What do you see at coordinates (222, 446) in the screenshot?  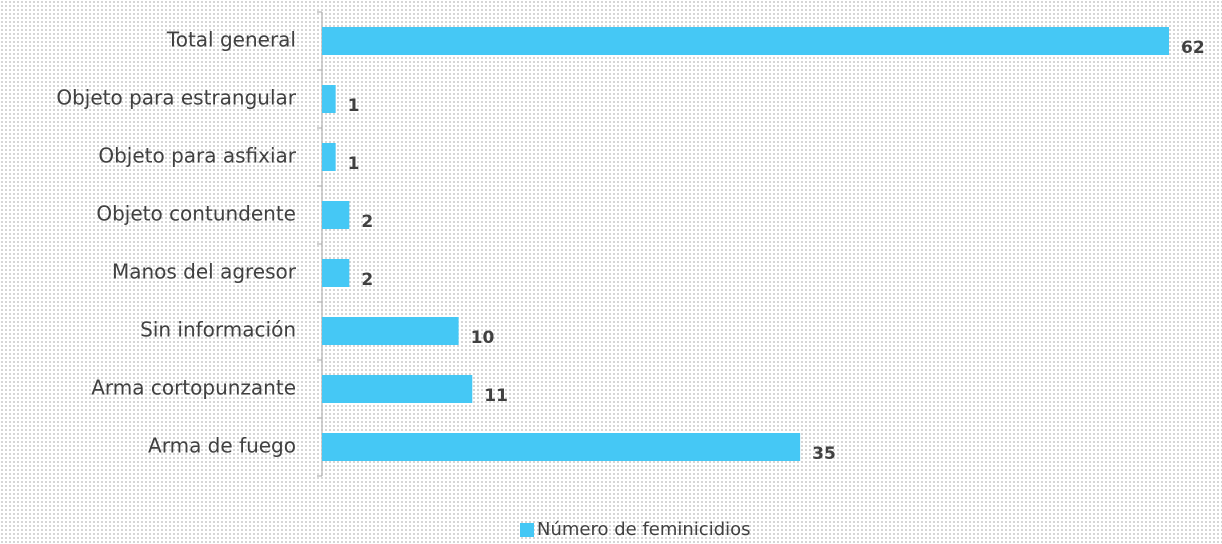 I see `y-tick-label: Arma de fuego` at bounding box center [222, 446].